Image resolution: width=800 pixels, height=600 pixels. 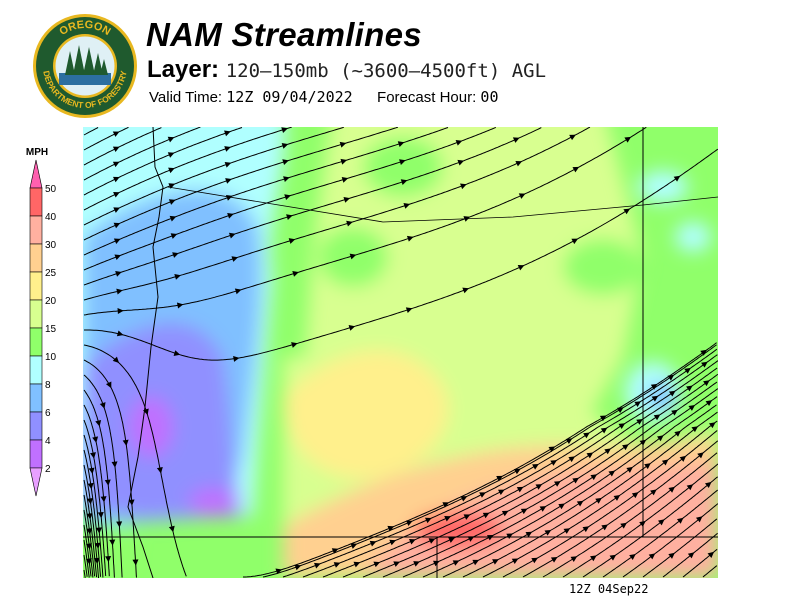 What do you see at coordinates (48, 413) in the screenshot?
I see `legend-tick-label: 6` at bounding box center [48, 413].